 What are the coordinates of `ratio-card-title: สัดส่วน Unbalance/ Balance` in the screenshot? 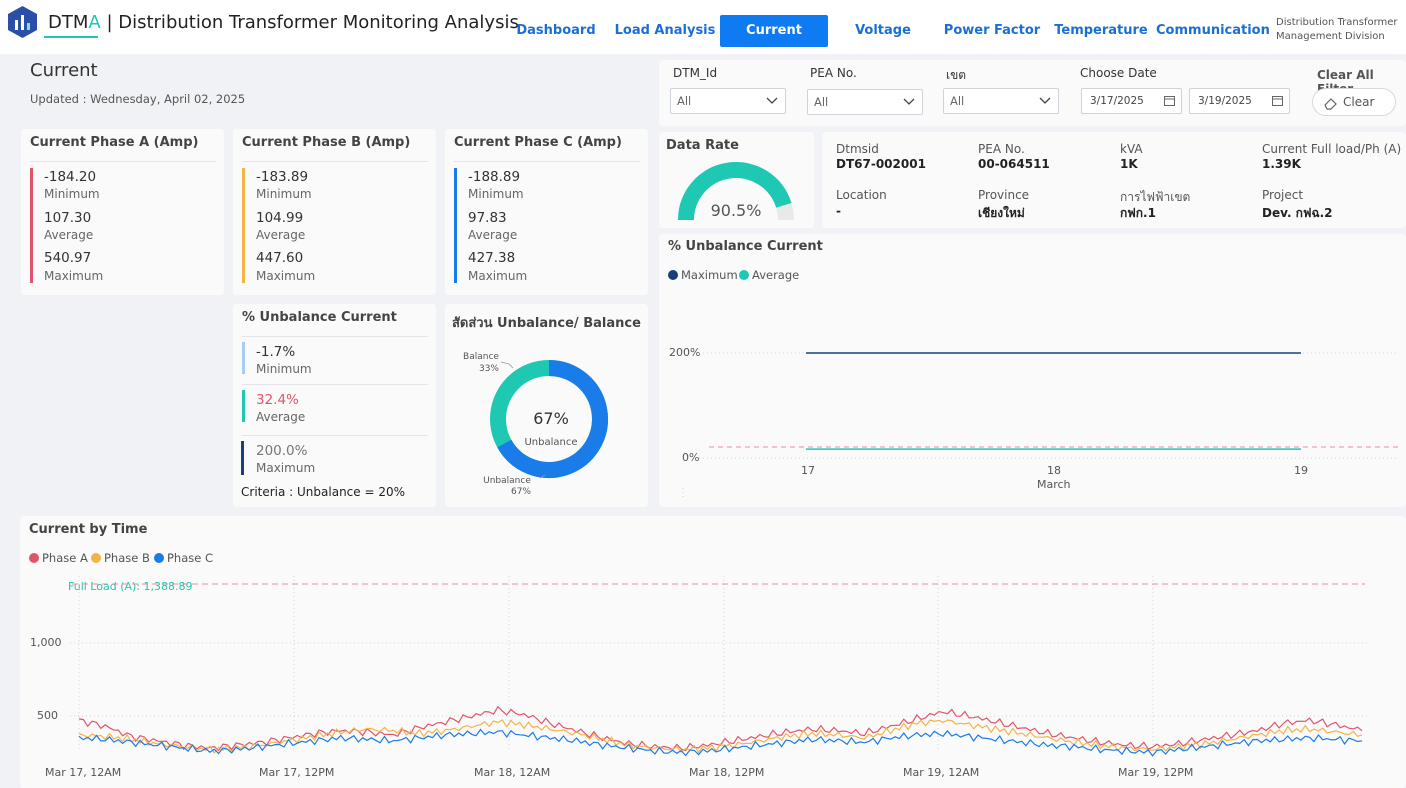 It's located at (546, 323).